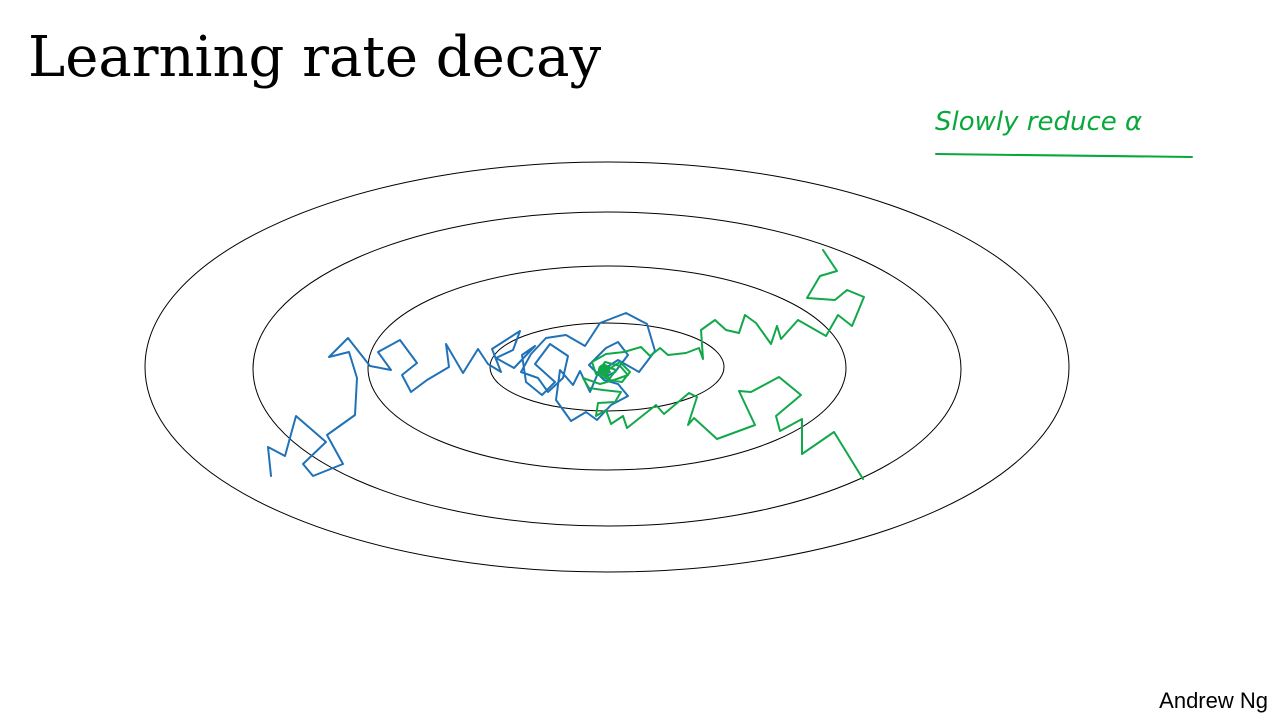 Image resolution: width=1280 pixels, height=720 pixels. Describe the element at coordinates (1038, 122) in the screenshot. I see `handwritten-annotation: Slowly reduce α` at that location.